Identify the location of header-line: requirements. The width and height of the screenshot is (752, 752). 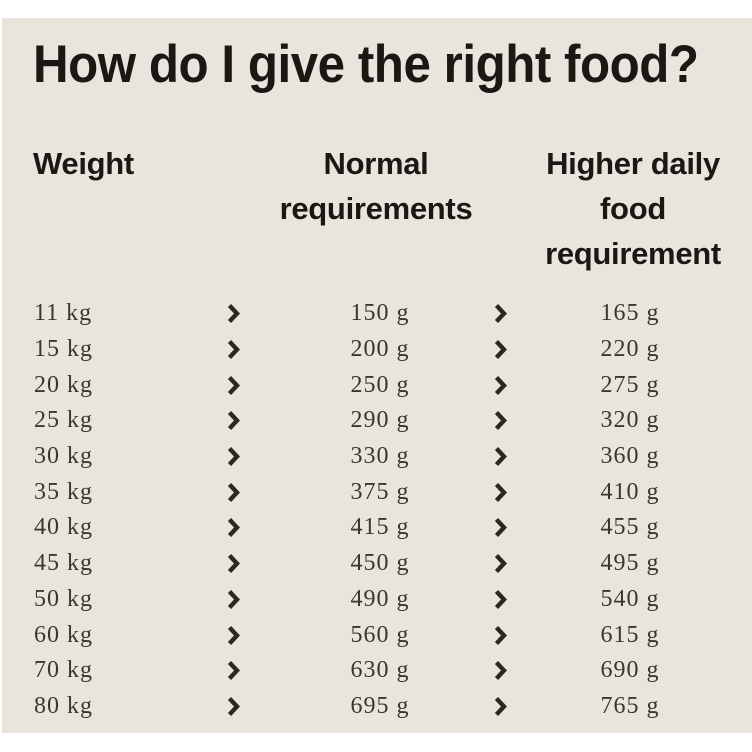
(376, 208).